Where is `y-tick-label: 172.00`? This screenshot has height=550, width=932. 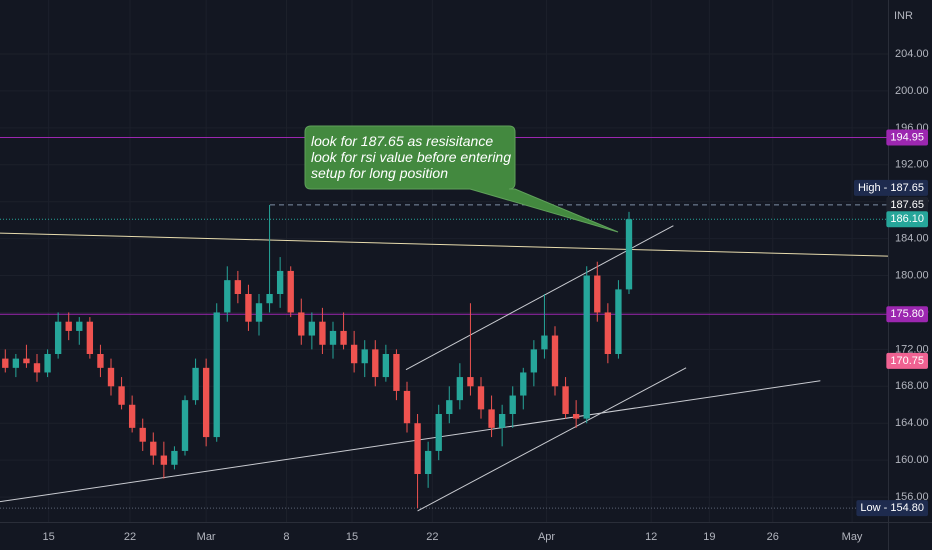
y-tick-label: 172.00 is located at coordinates (912, 349).